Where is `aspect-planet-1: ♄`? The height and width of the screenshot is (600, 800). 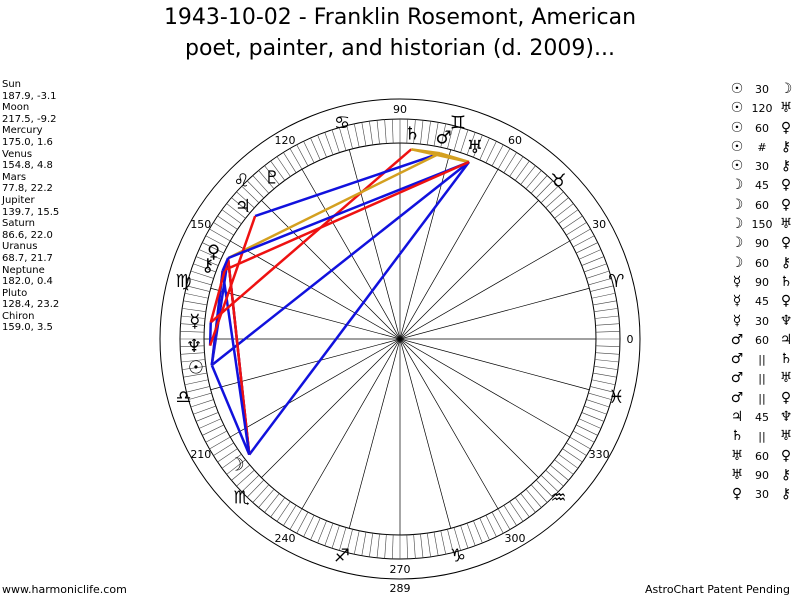 aspect-planet-1: ♄ is located at coordinates (737, 436).